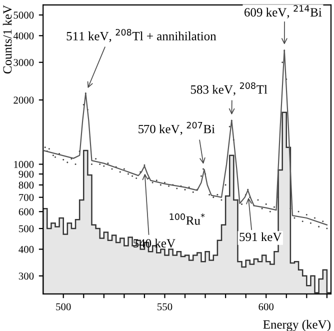 This screenshot has height=331, width=334. What do you see at coordinates (26, 174) in the screenshot?
I see `y-tick-label: 900` at bounding box center [26, 174].